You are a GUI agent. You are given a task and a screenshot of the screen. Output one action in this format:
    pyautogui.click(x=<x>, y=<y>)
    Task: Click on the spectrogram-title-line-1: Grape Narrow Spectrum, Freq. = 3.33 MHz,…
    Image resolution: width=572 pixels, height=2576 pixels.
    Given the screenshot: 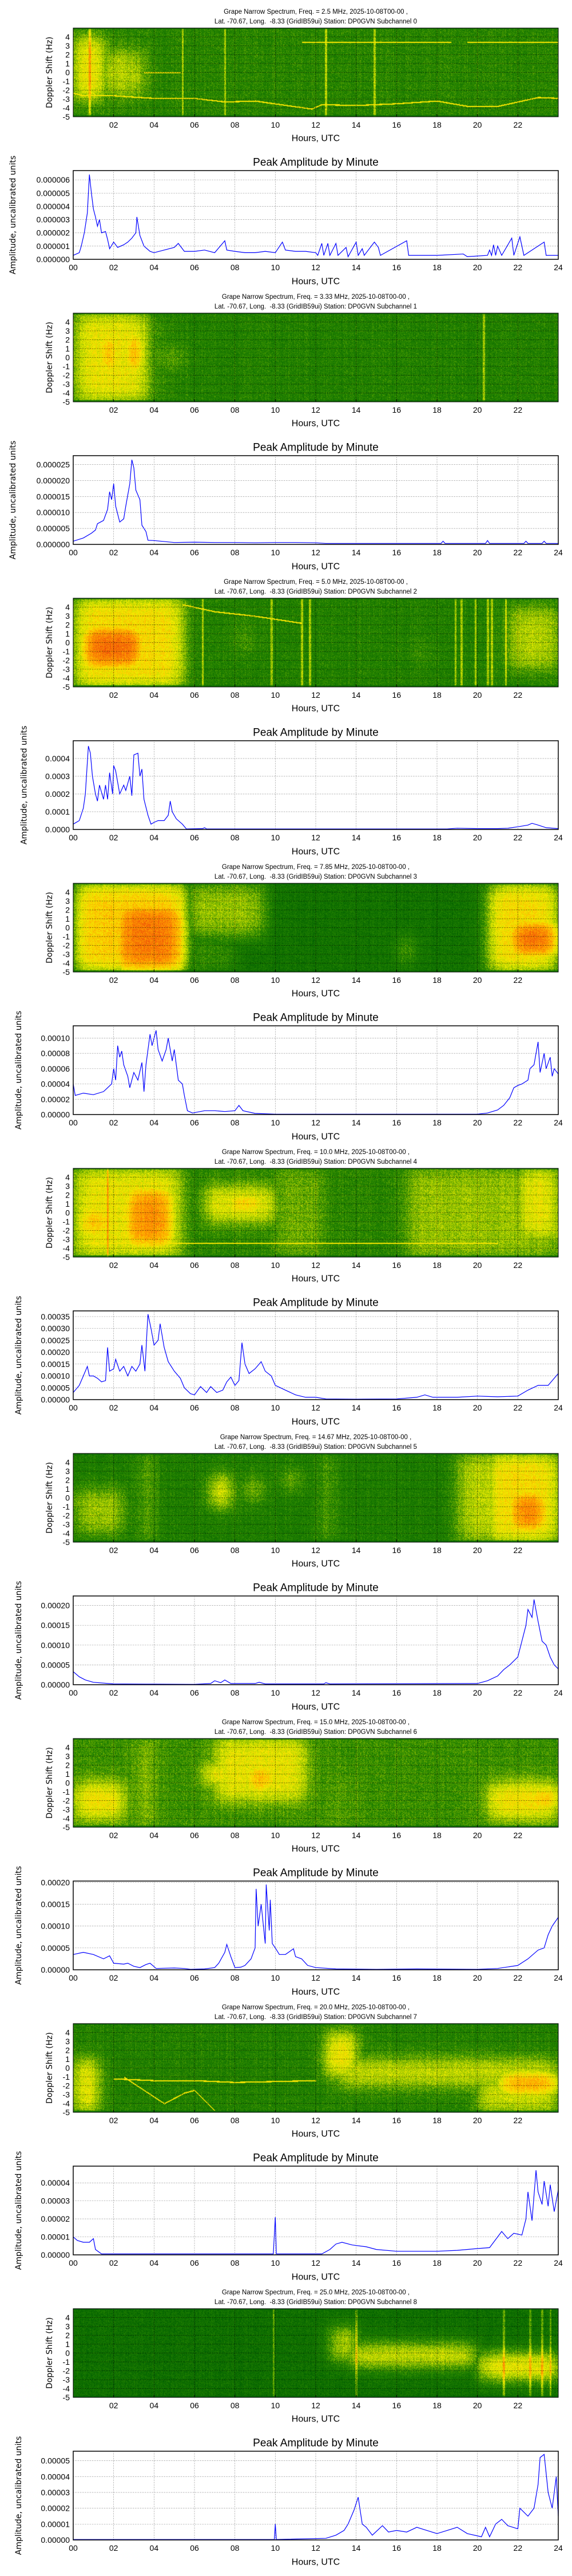 What is the action you would take?
    pyautogui.click(x=316, y=297)
    